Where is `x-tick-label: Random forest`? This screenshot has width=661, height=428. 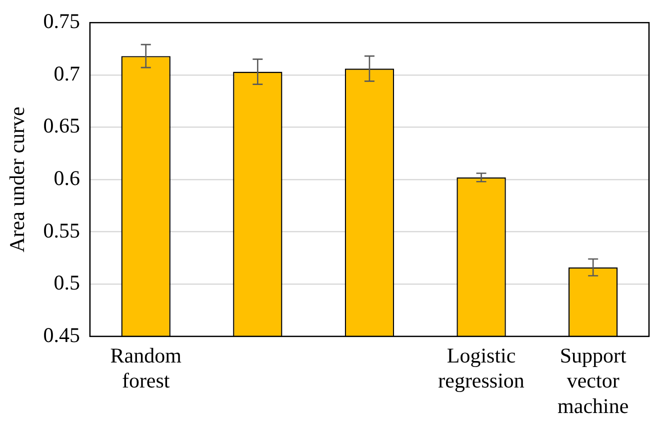
x-tick-label: Random forest is located at coordinates (146, 368).